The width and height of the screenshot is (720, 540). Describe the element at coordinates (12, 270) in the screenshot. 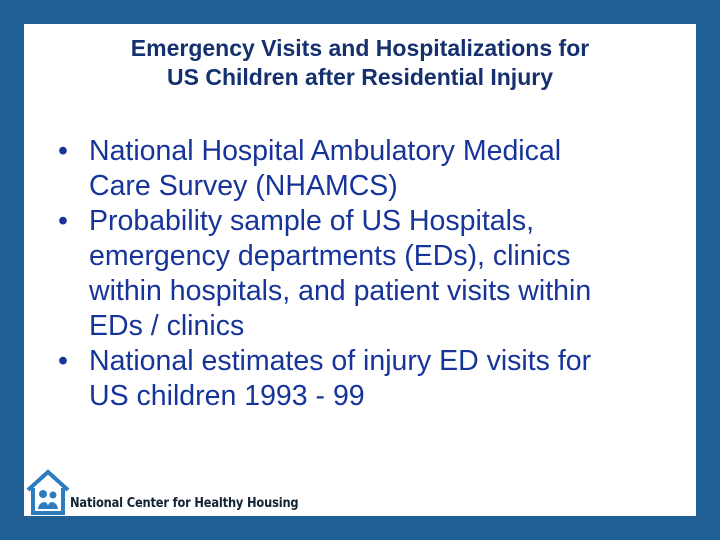

I see `slide-frame-left` at that location.